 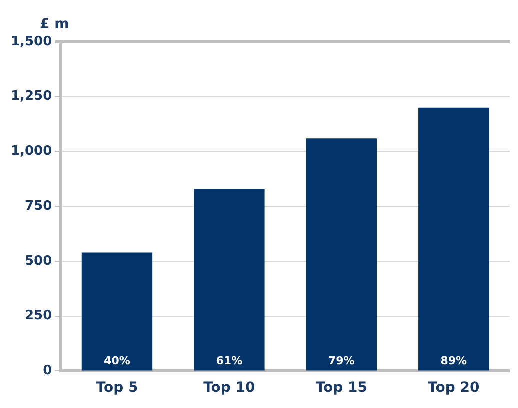 I want to click on y-tick-label: 250, so click(x=38, y=316).